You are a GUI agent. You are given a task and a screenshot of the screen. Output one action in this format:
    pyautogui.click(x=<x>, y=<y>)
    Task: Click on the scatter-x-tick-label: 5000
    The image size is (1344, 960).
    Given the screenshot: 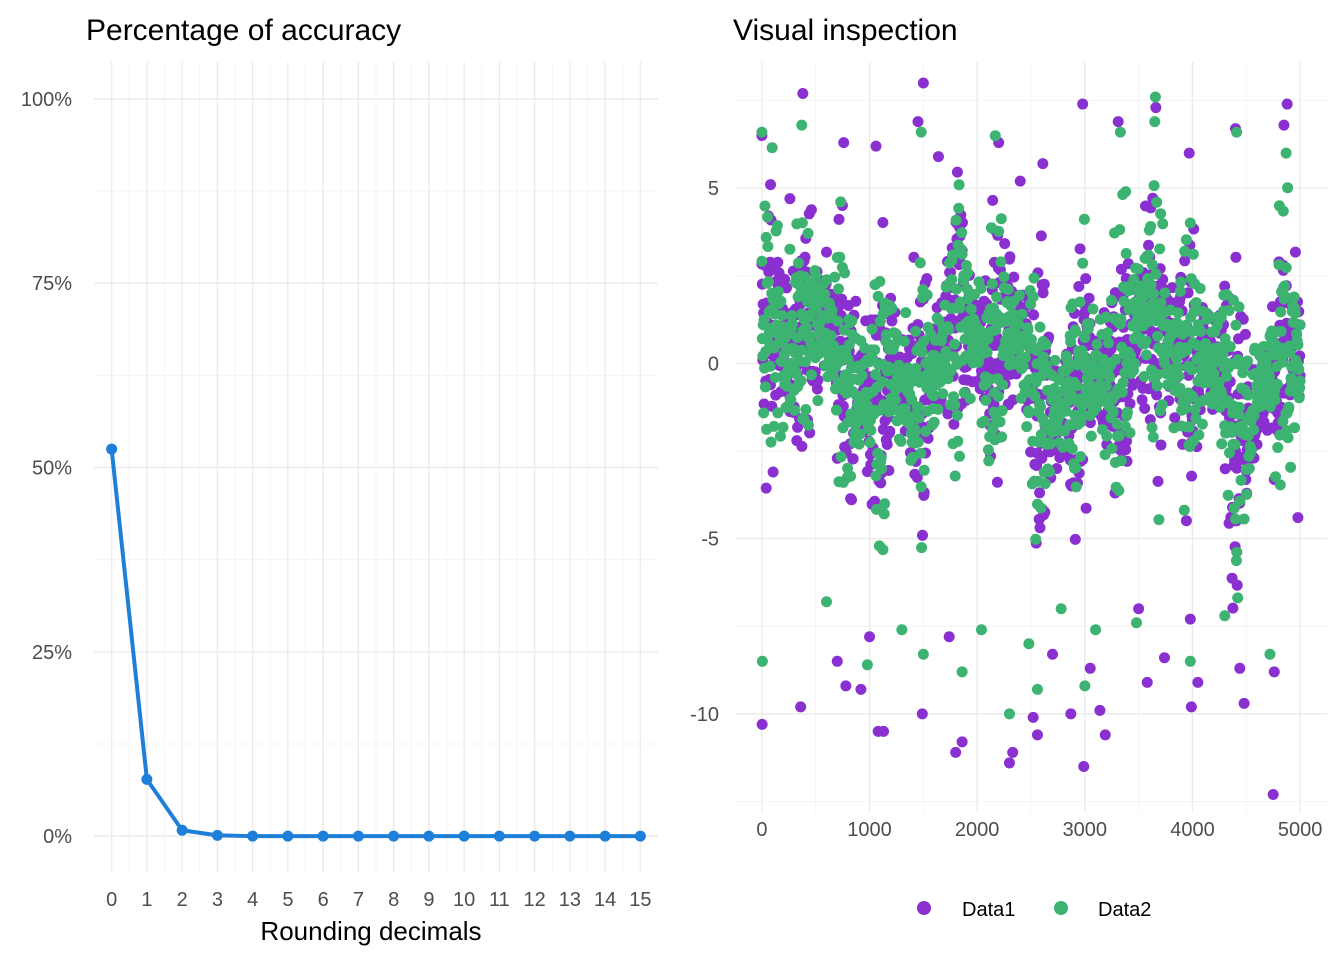 What is the action you would take?
    pyautogui.click(x=1300, y=830)
    